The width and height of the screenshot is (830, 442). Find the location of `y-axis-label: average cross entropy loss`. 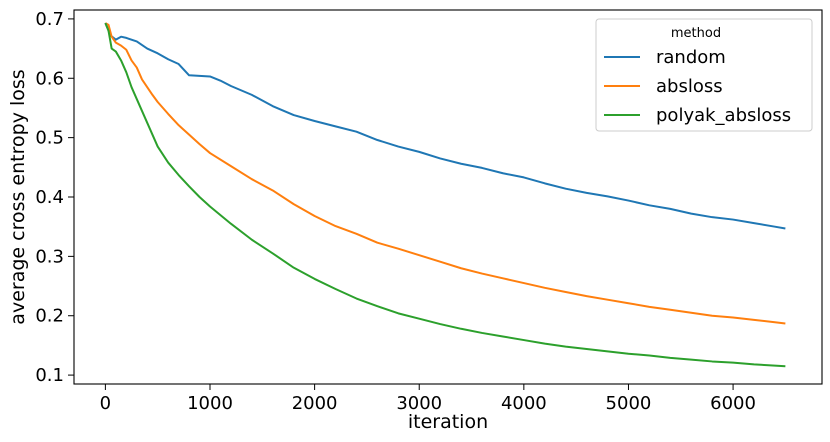

y-axis-label: average cross entropy loss is located at coordinates (18, 196).